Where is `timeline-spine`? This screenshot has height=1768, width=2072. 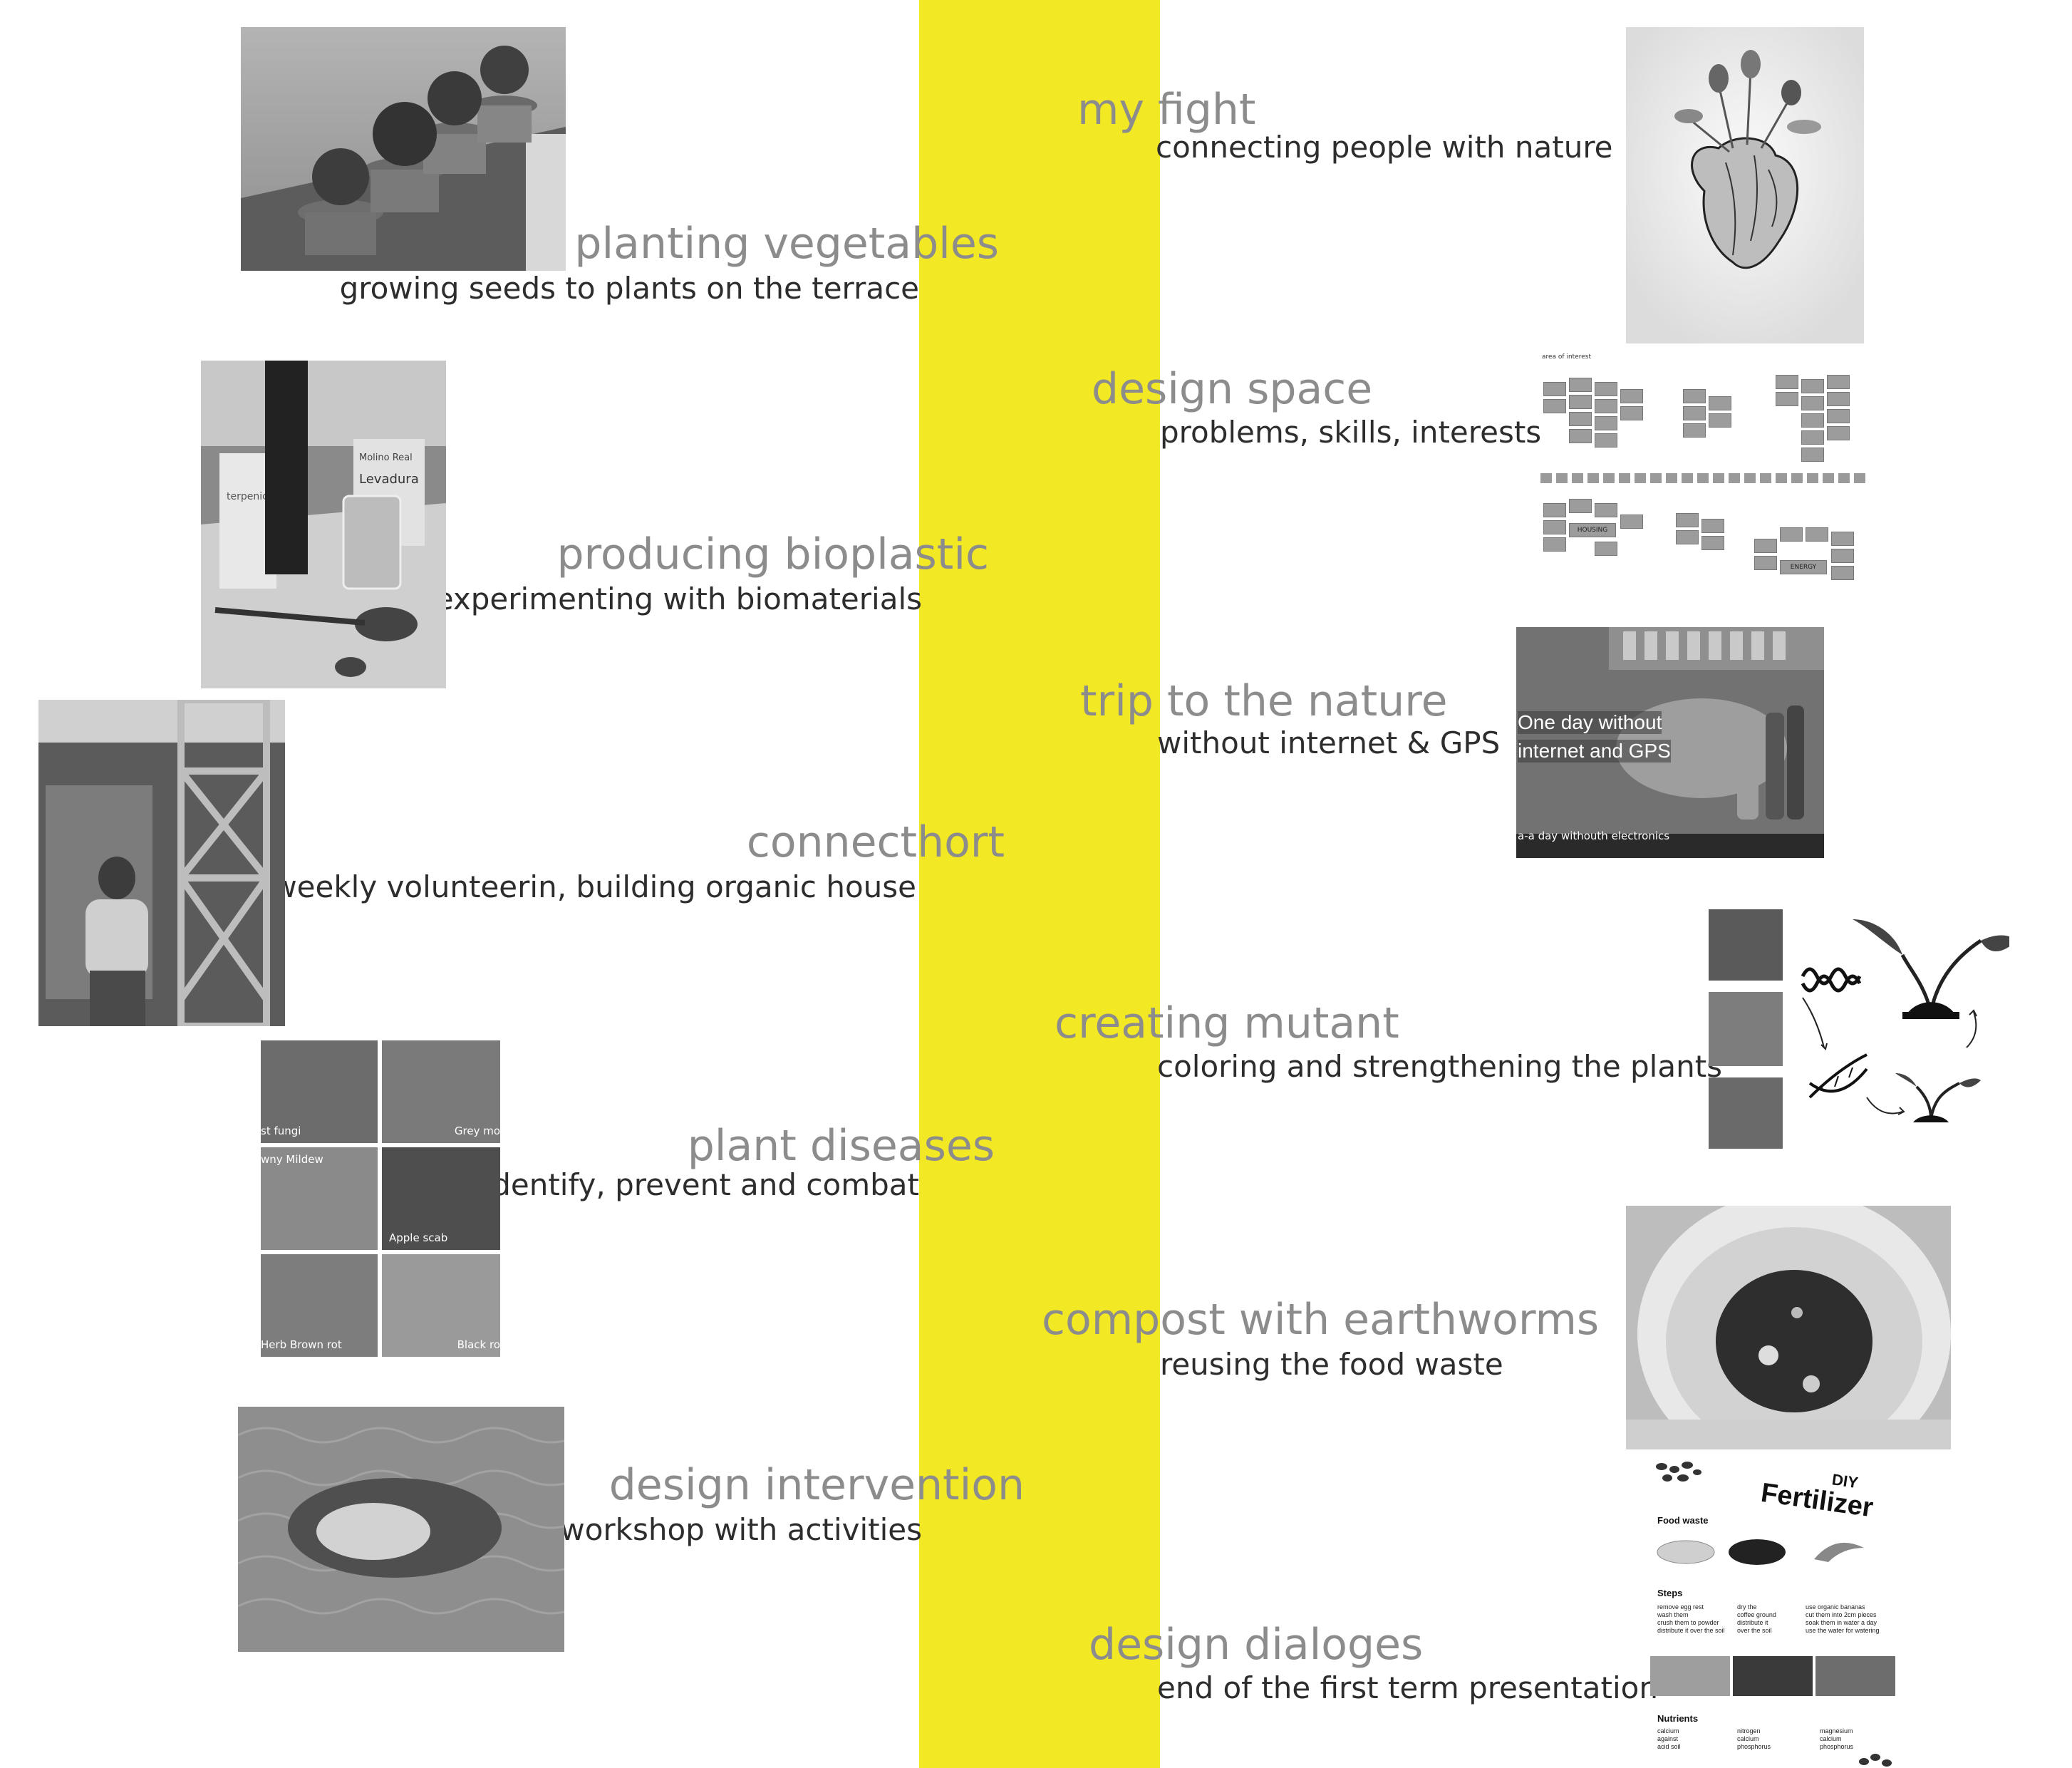
timeline-spine is located at coordinates (1039, 884).